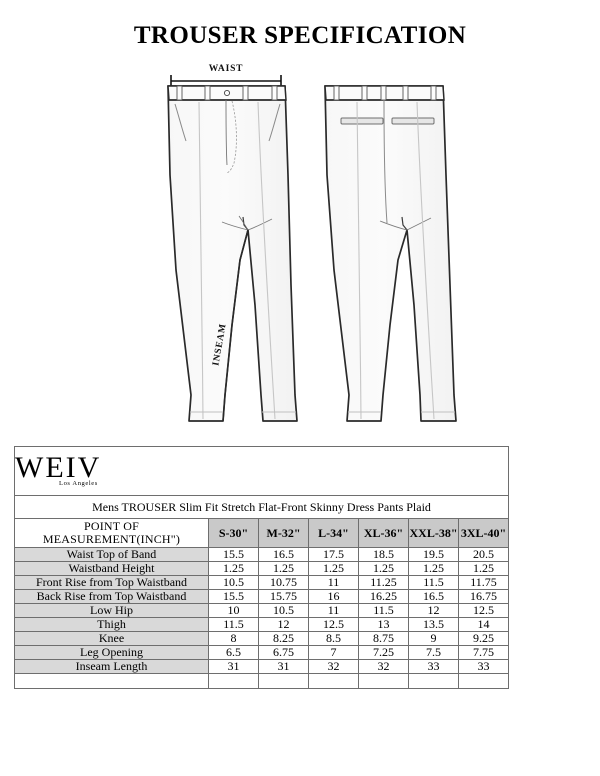  Describe the element at coordinates (226, 69) in the screenshot. I see `waist-label: WAIST` at that location.